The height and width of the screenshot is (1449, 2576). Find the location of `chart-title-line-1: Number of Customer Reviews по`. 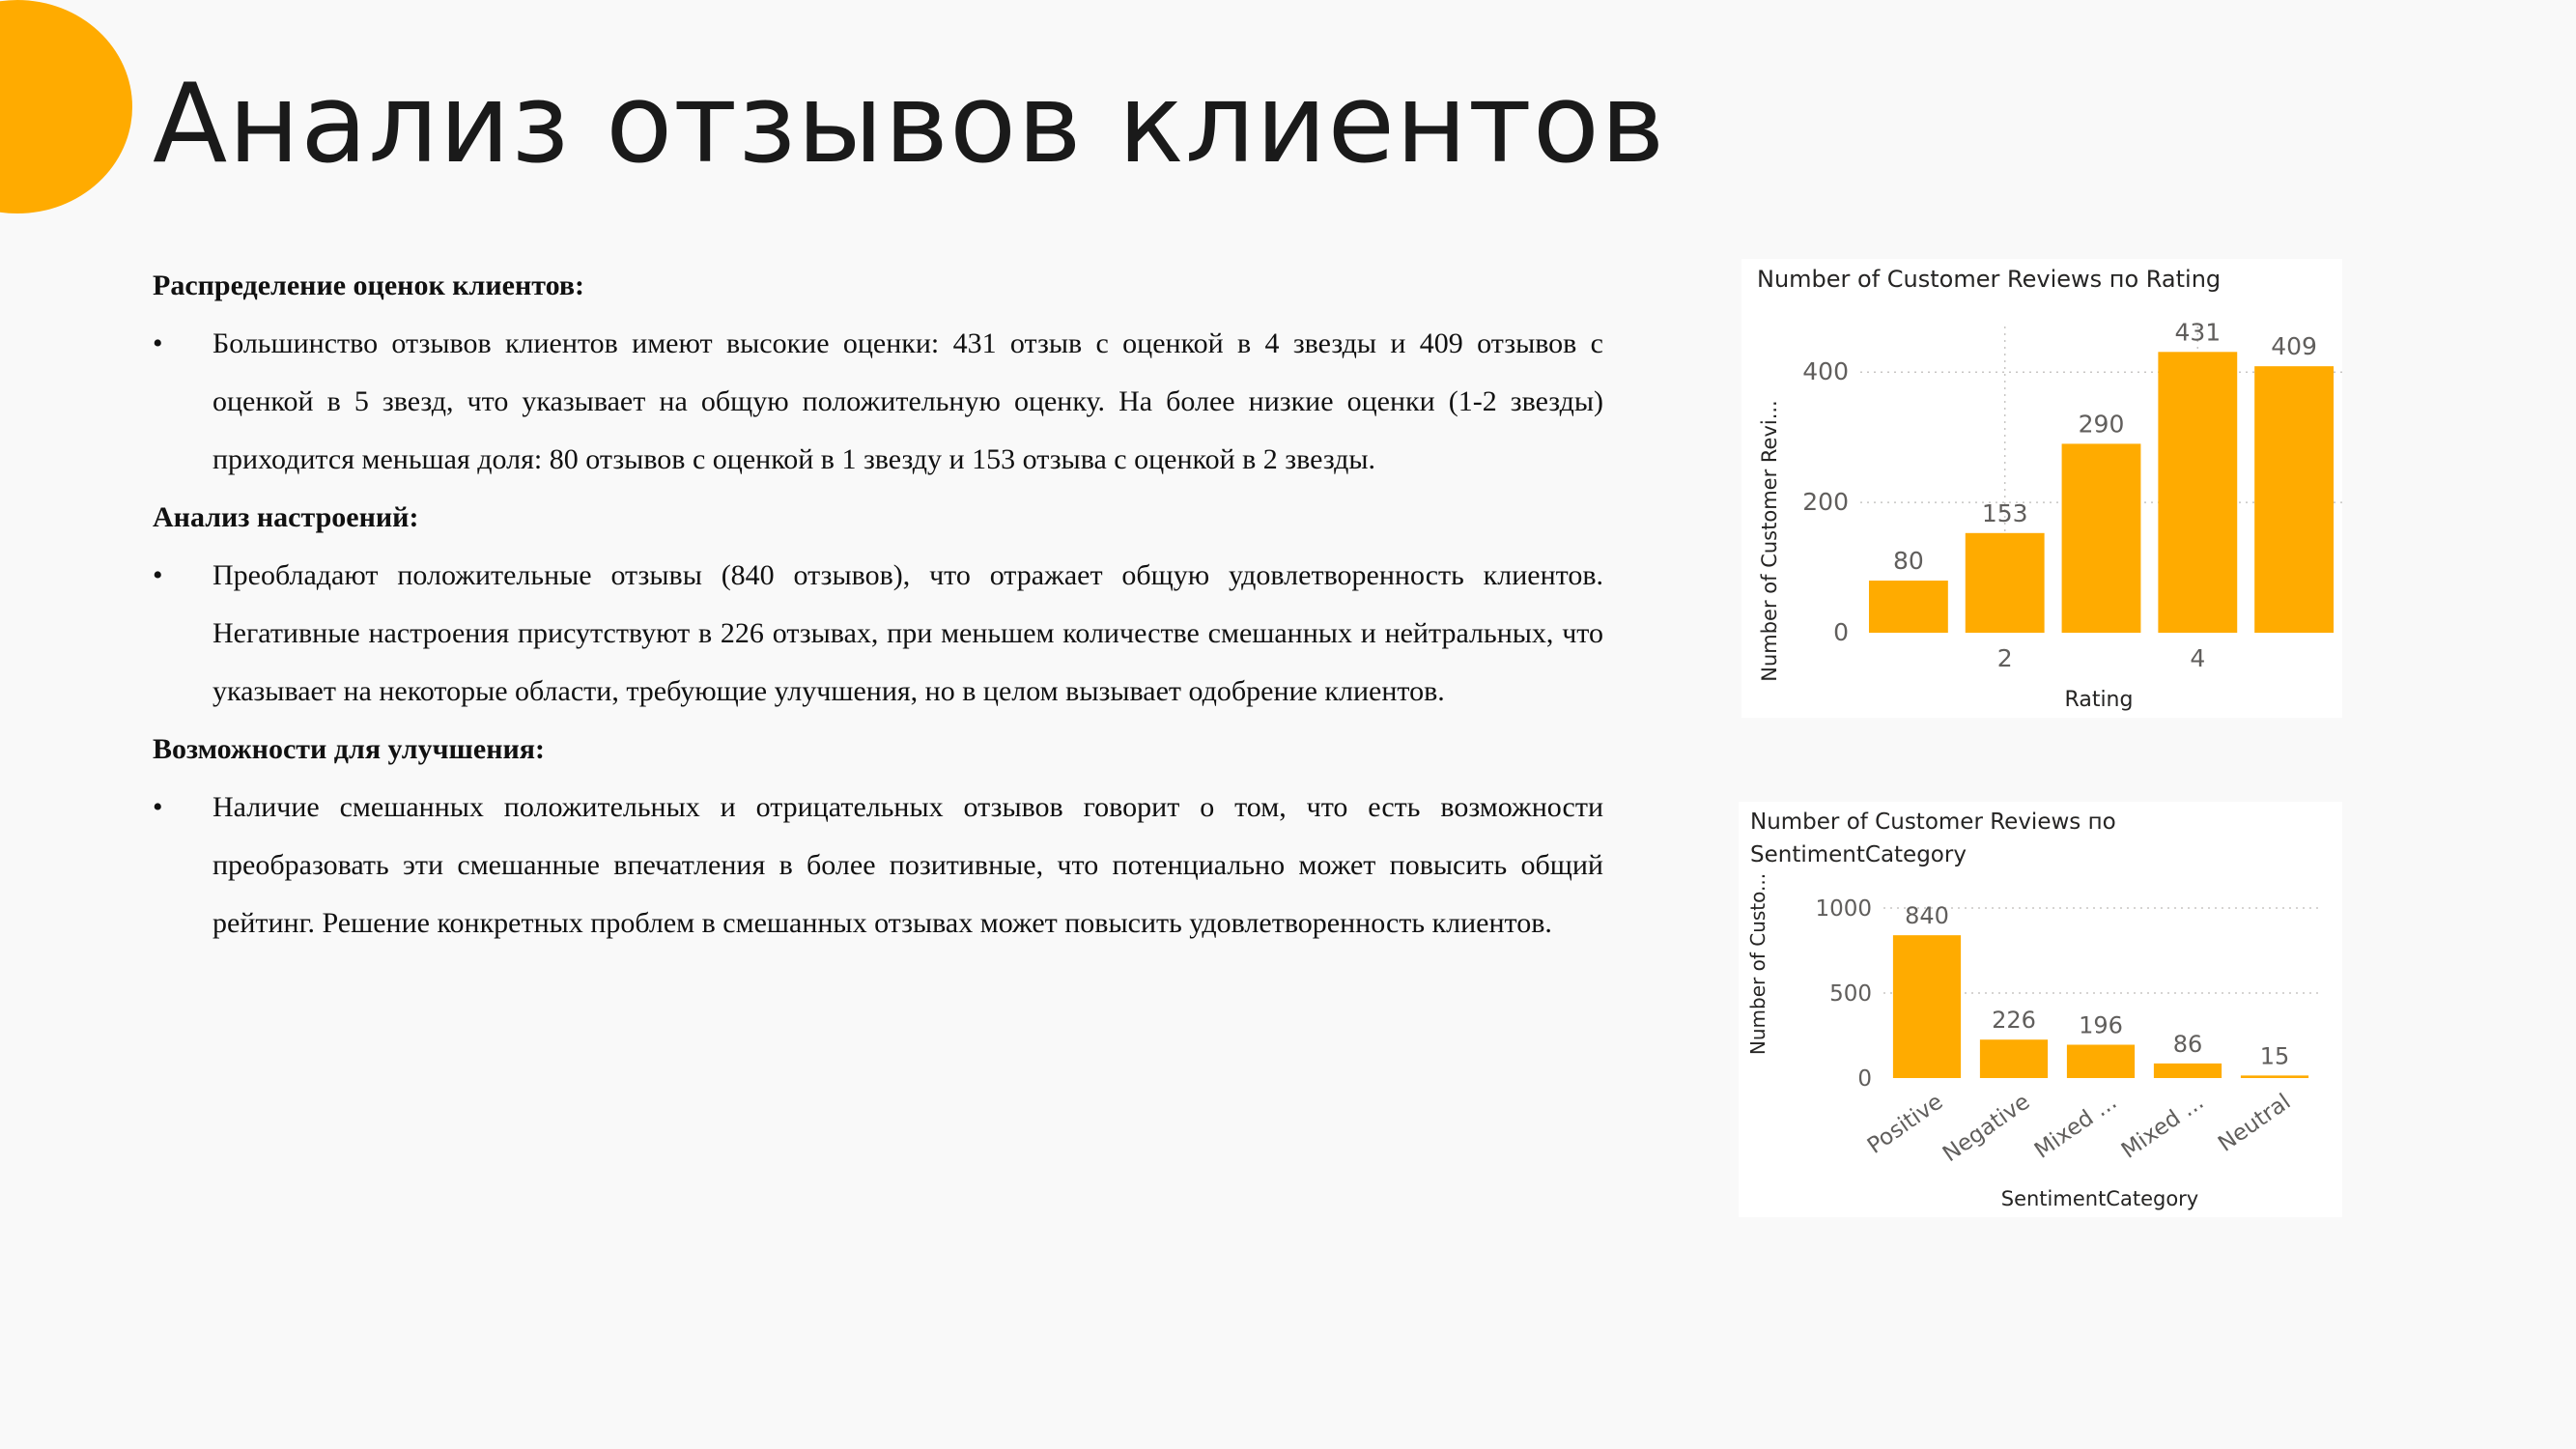

chart-title-line-1: Number of Customer Reviews по is located at coordinates (1933, 822).